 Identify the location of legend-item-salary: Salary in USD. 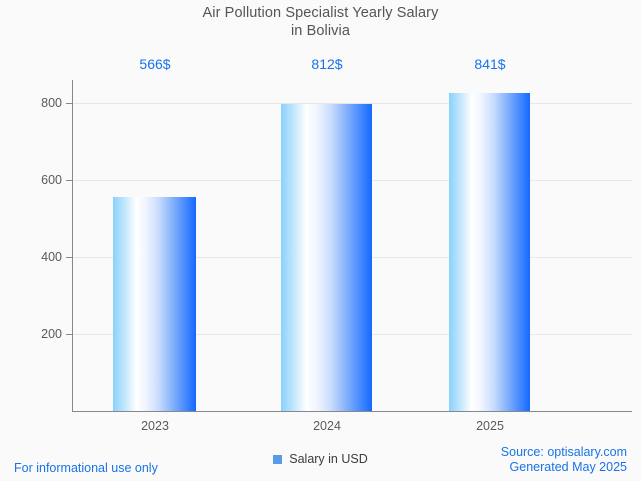
(320, 459).